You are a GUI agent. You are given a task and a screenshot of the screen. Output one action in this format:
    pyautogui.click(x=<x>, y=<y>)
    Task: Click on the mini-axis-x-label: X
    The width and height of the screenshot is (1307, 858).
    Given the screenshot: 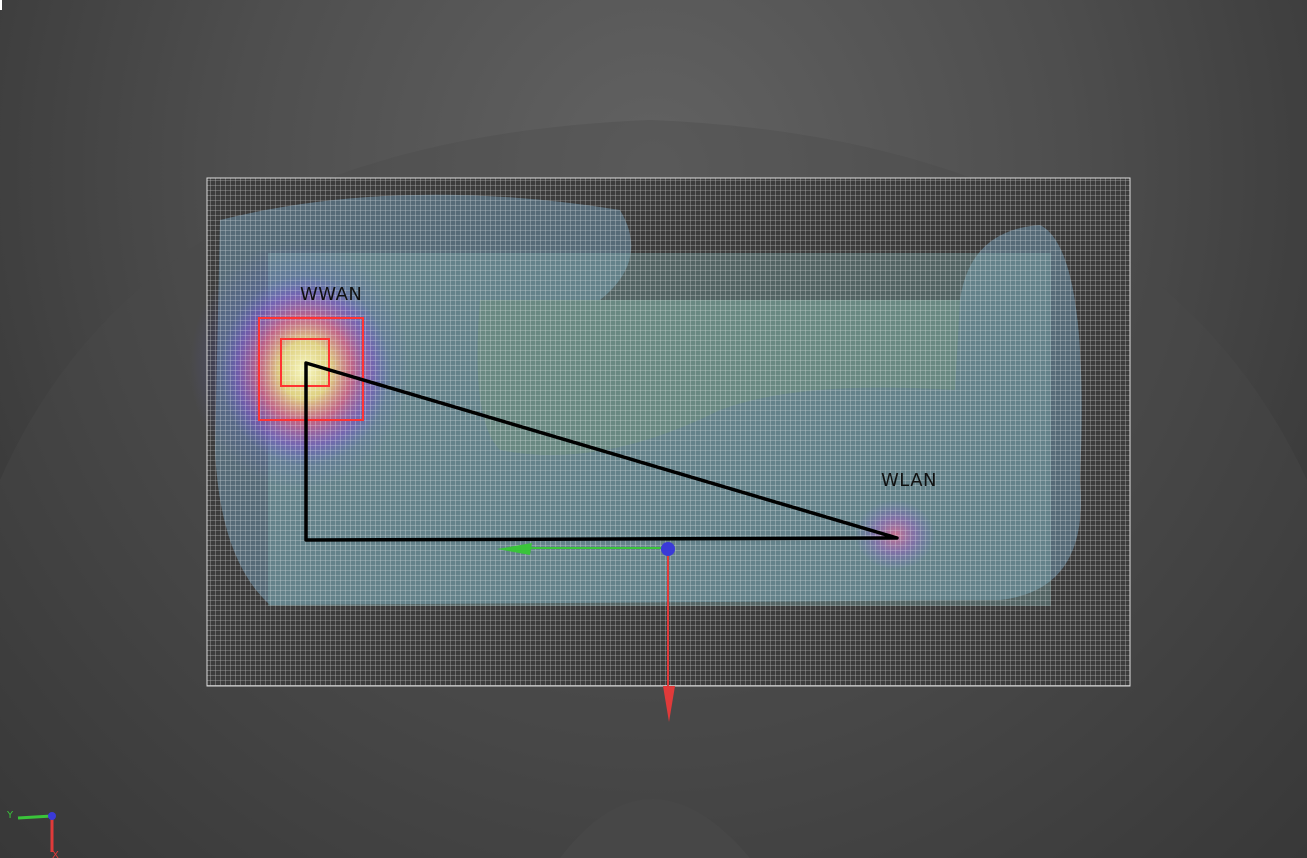 What is the action you would take?
    pyautogui.click(x=55, y=854)
    